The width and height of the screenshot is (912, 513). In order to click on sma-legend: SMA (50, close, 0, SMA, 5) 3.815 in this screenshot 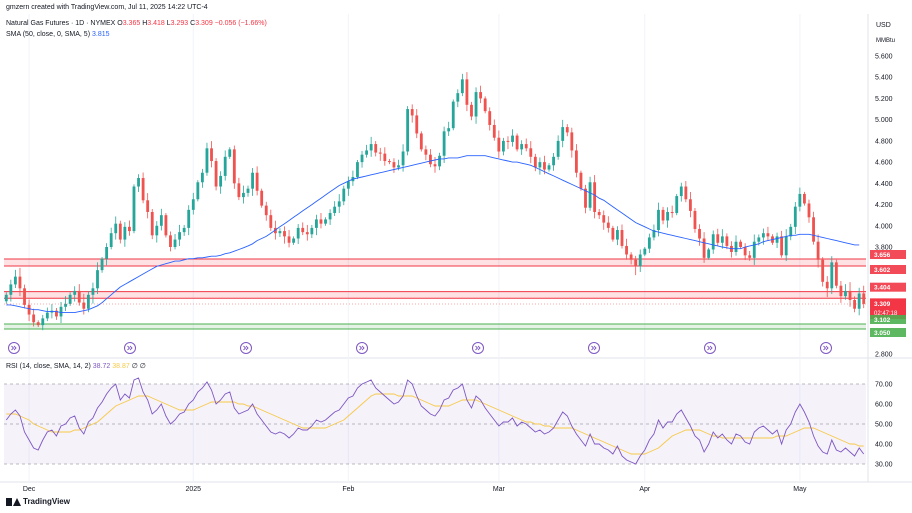, I will do `click(58, 34)`.